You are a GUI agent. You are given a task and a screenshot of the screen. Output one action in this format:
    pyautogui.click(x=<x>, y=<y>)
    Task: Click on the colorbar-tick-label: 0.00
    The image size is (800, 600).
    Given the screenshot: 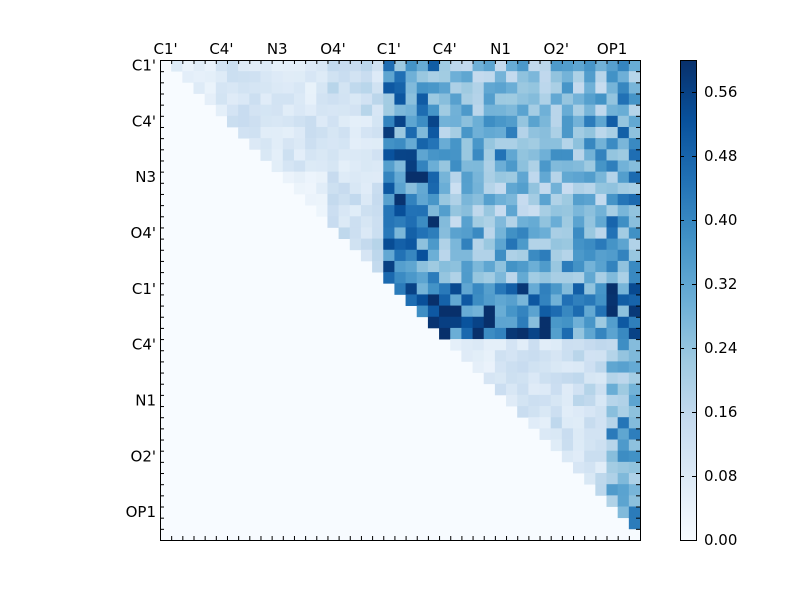 What is the action you would take?
    pyautogui.click(x=720, y=540)
    